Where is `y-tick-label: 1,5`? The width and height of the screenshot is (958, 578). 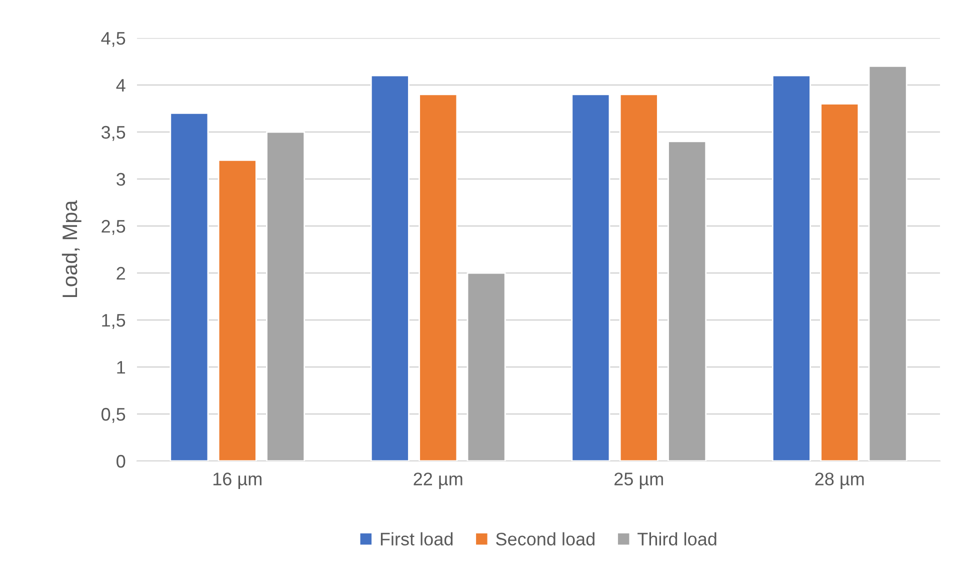
y-tick-label: 1,5 is located at coordinates (114, 321).